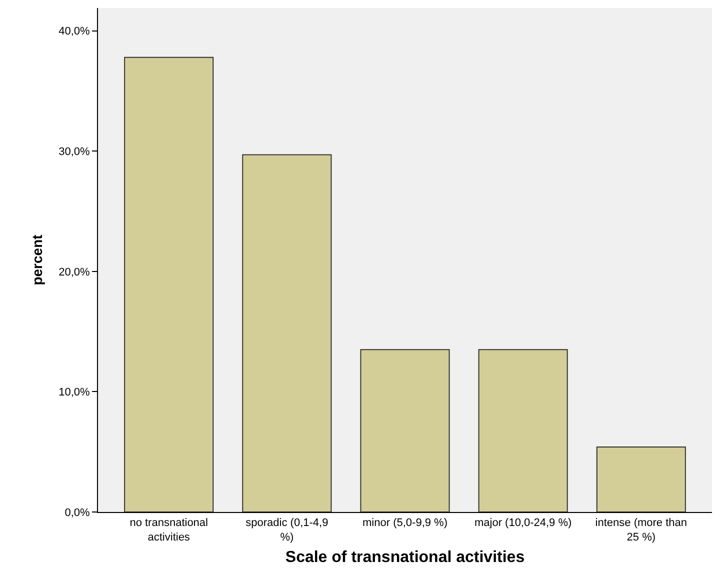 This screenshot has width=724, height=580. I want to click on x-tick-label: minor (5,0-9,9 %), so click(405, 523).